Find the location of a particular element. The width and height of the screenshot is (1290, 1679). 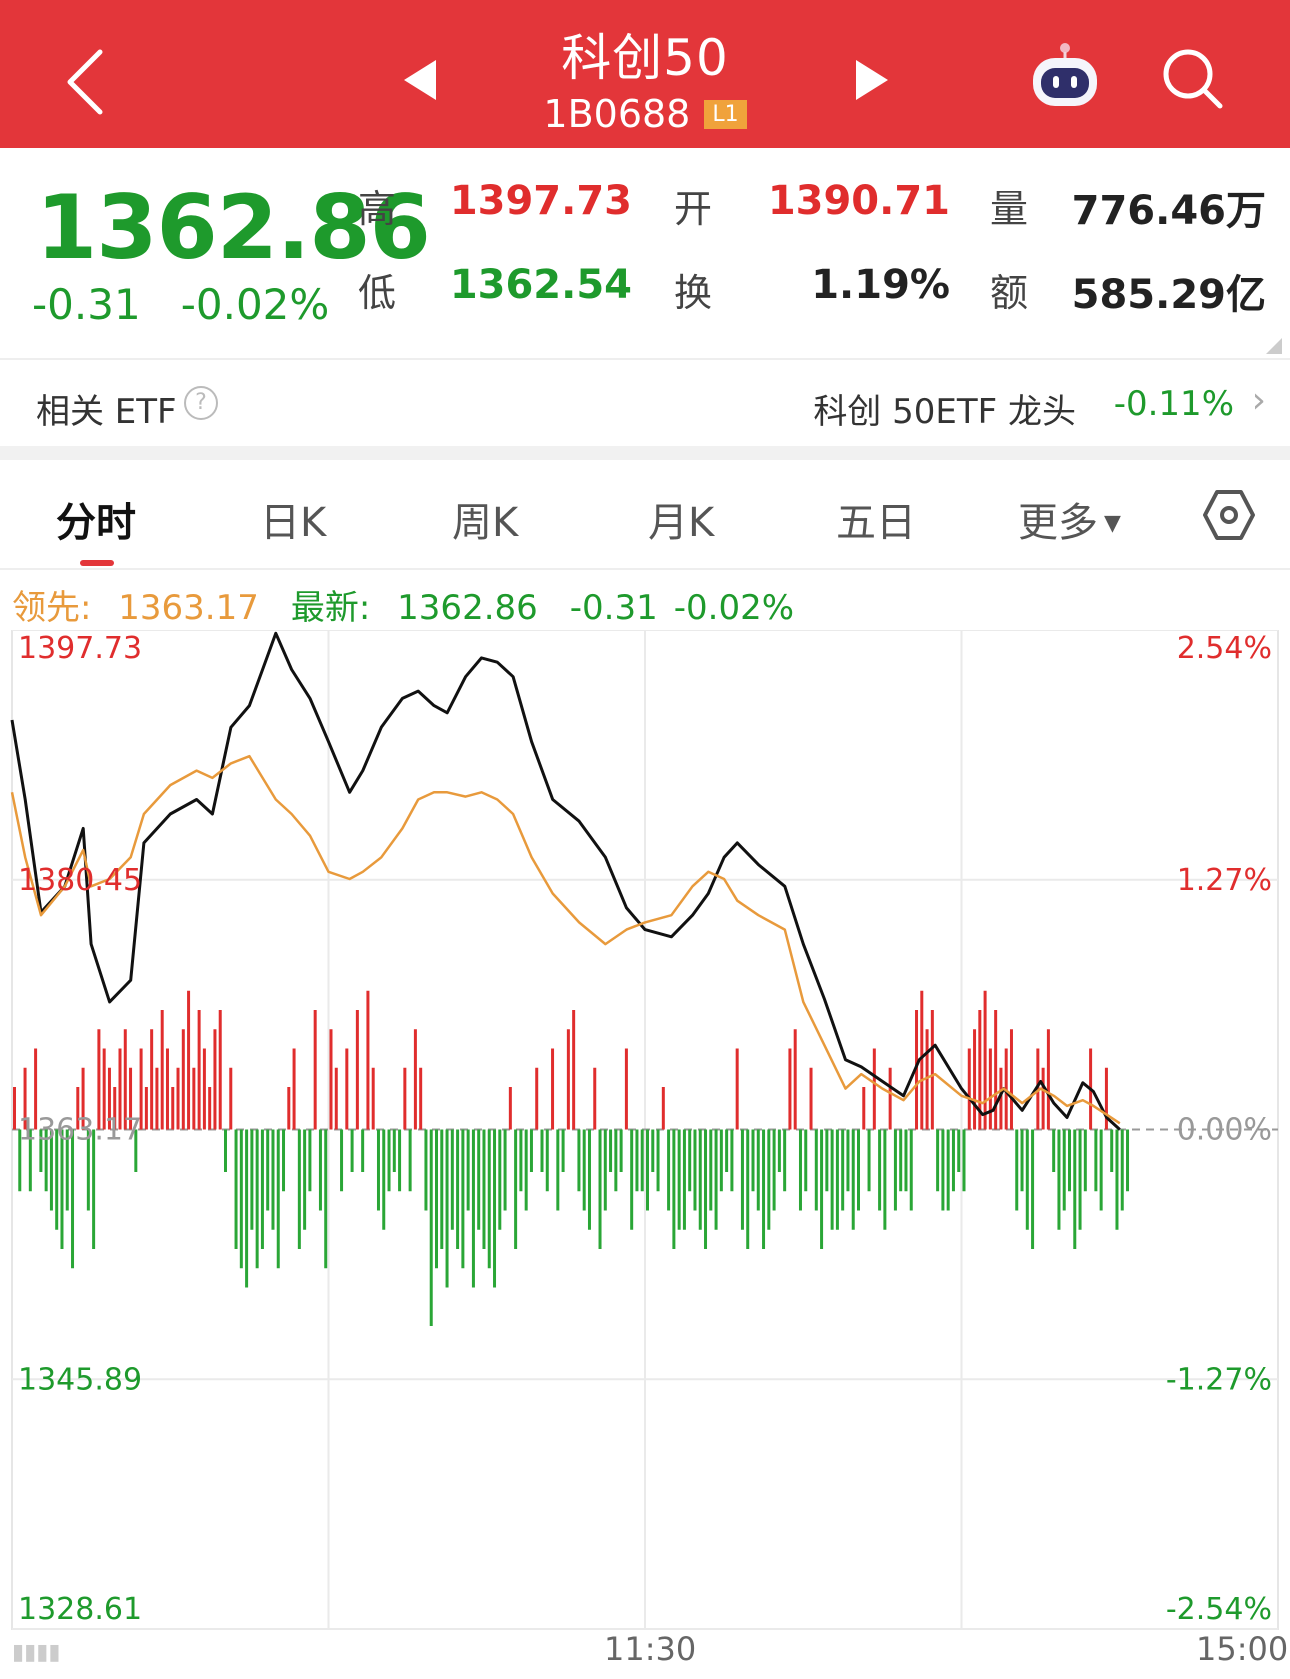

x-tick-label: 11:30 is located at coordinates (650, 1649).